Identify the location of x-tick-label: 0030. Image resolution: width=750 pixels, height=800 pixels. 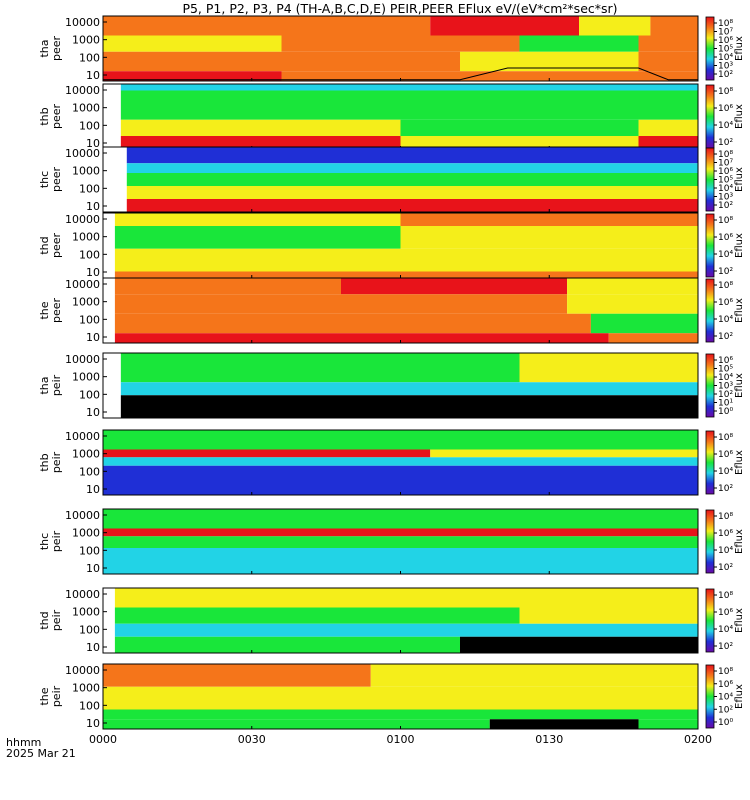
(252, 739).